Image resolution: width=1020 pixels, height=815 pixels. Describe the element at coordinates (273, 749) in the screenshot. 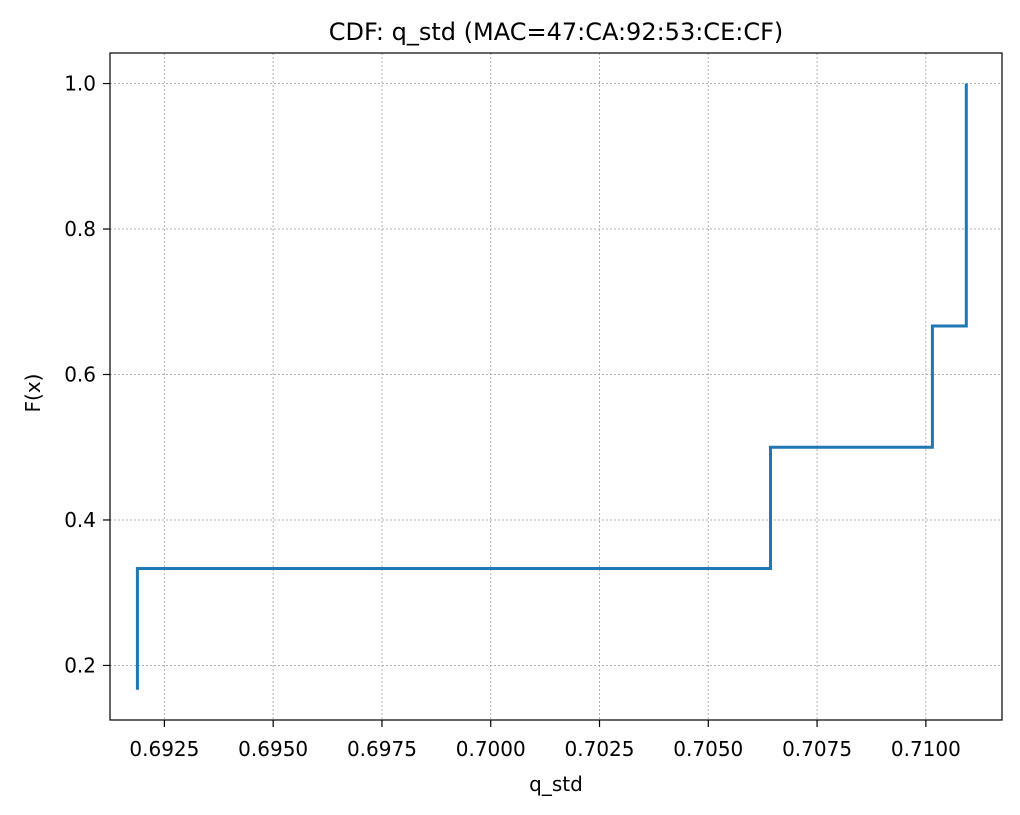

I see `x-tick-label: 0.6950` at that location.